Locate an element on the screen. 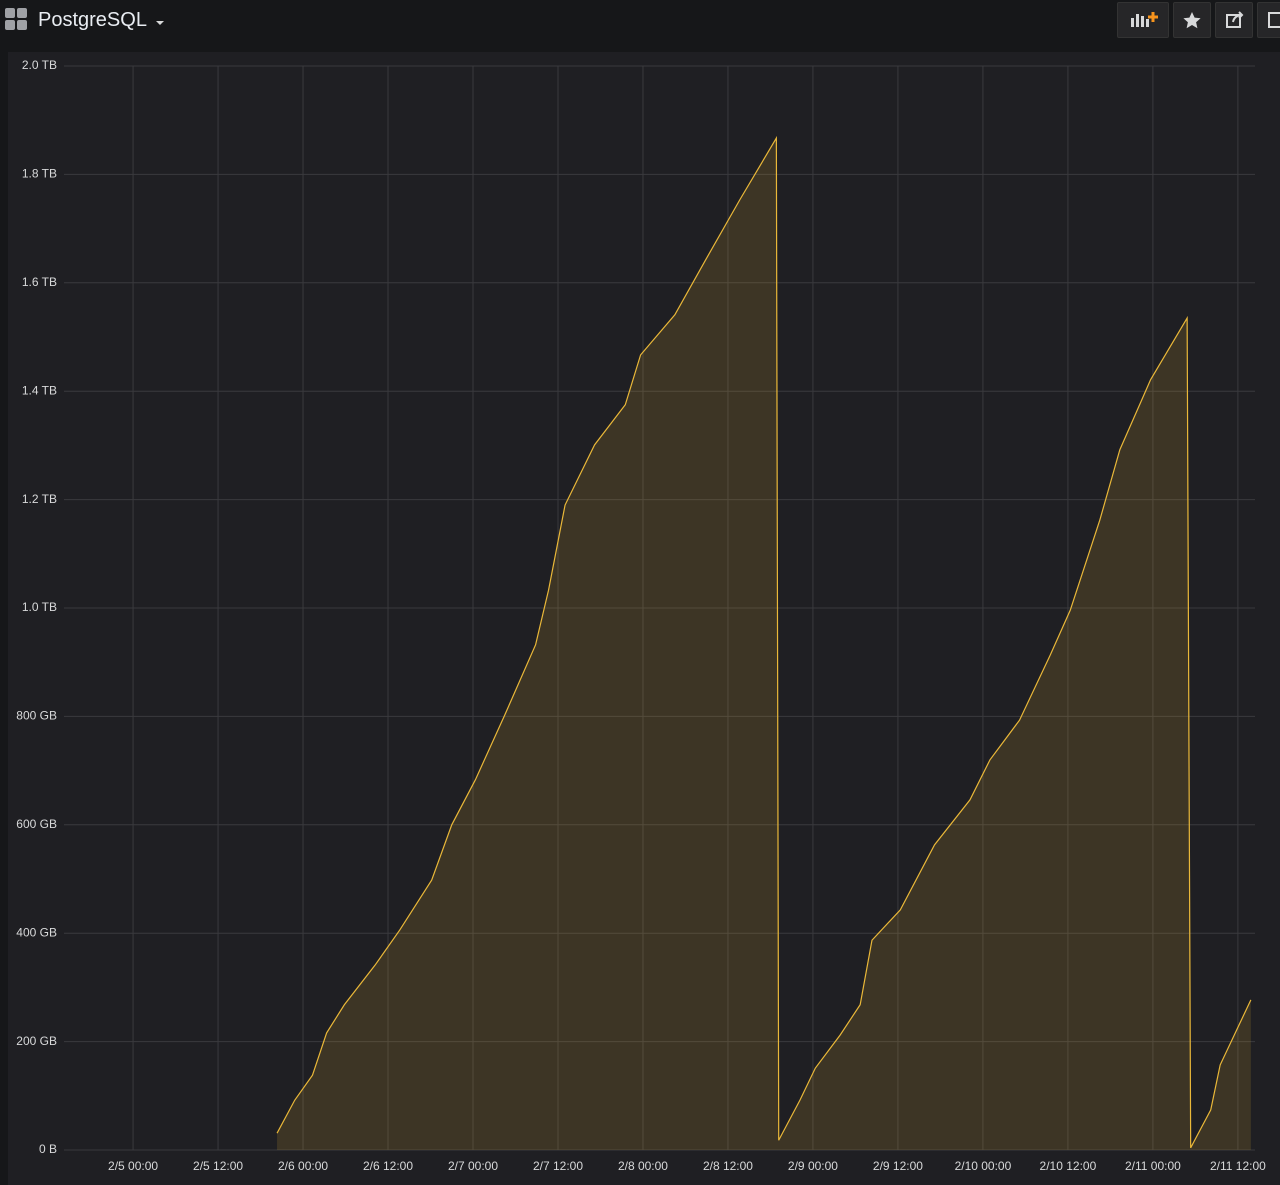  share-icon is located at coordinates (1235, 19).